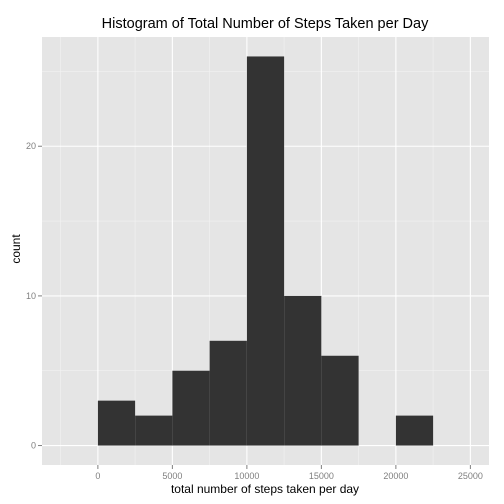 This screenshot has height=504, width=504. What do you see at coordinates (31, 296) in the screenshot?
I see `y-tick-label: 10` at bounding box center [31, 296].